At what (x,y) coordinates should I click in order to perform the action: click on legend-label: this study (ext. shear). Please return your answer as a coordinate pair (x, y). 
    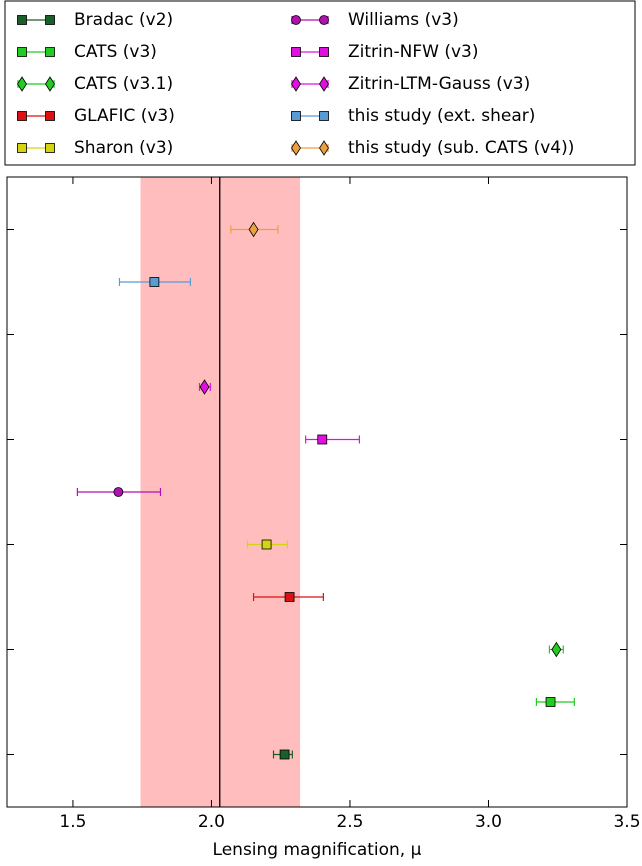
    Looking at the image, I should click on (441, 116).